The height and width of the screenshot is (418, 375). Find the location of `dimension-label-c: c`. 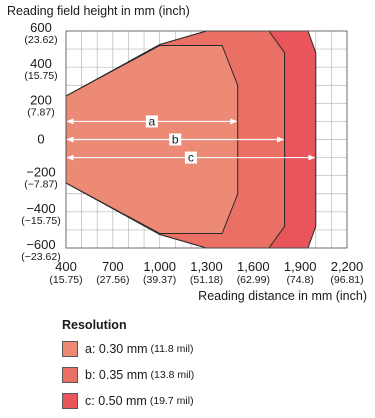

dimension-label-c: c is located at coordinates (191, 158).